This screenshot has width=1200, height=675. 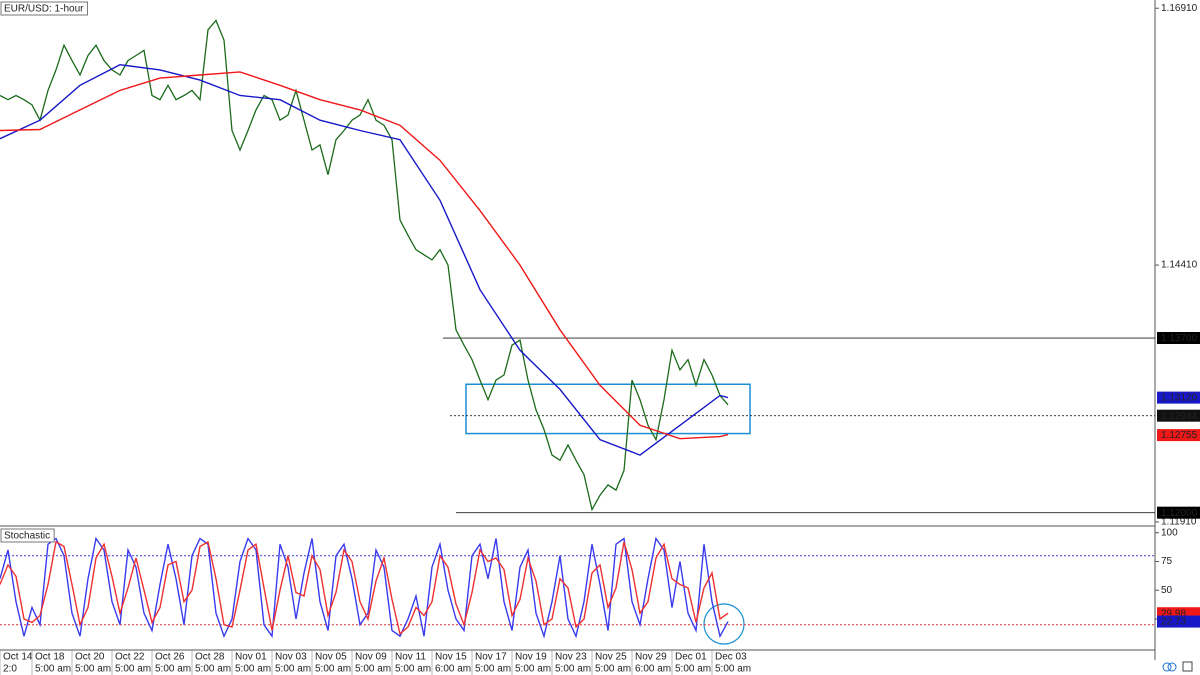 I want to click on price-tag-label: 1.12944, so click(x=1179, y=416).